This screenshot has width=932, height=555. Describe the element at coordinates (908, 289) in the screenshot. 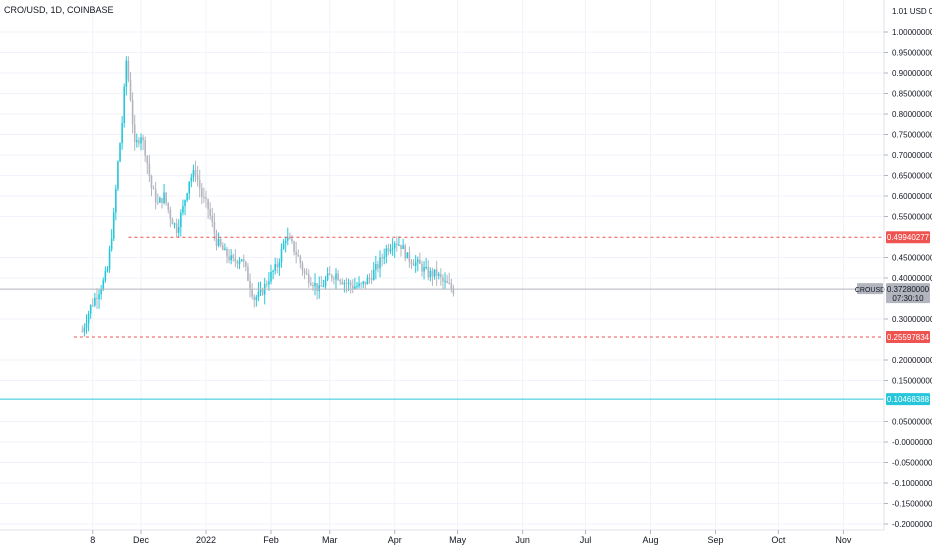

I see `current-price-label: 0.37280000` at that location.